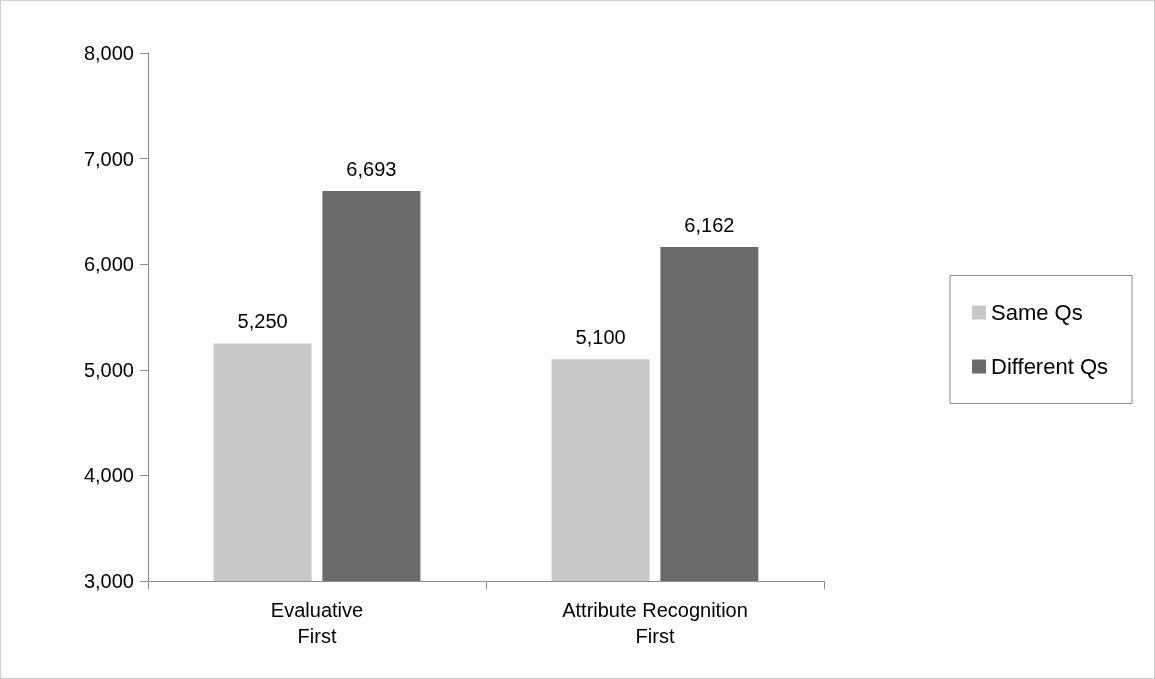  What do you see at coordinates (655, 623) in the screenshot?
I see `x-tick-label: Attribute Recognition First` at bounding box center [655, 623].